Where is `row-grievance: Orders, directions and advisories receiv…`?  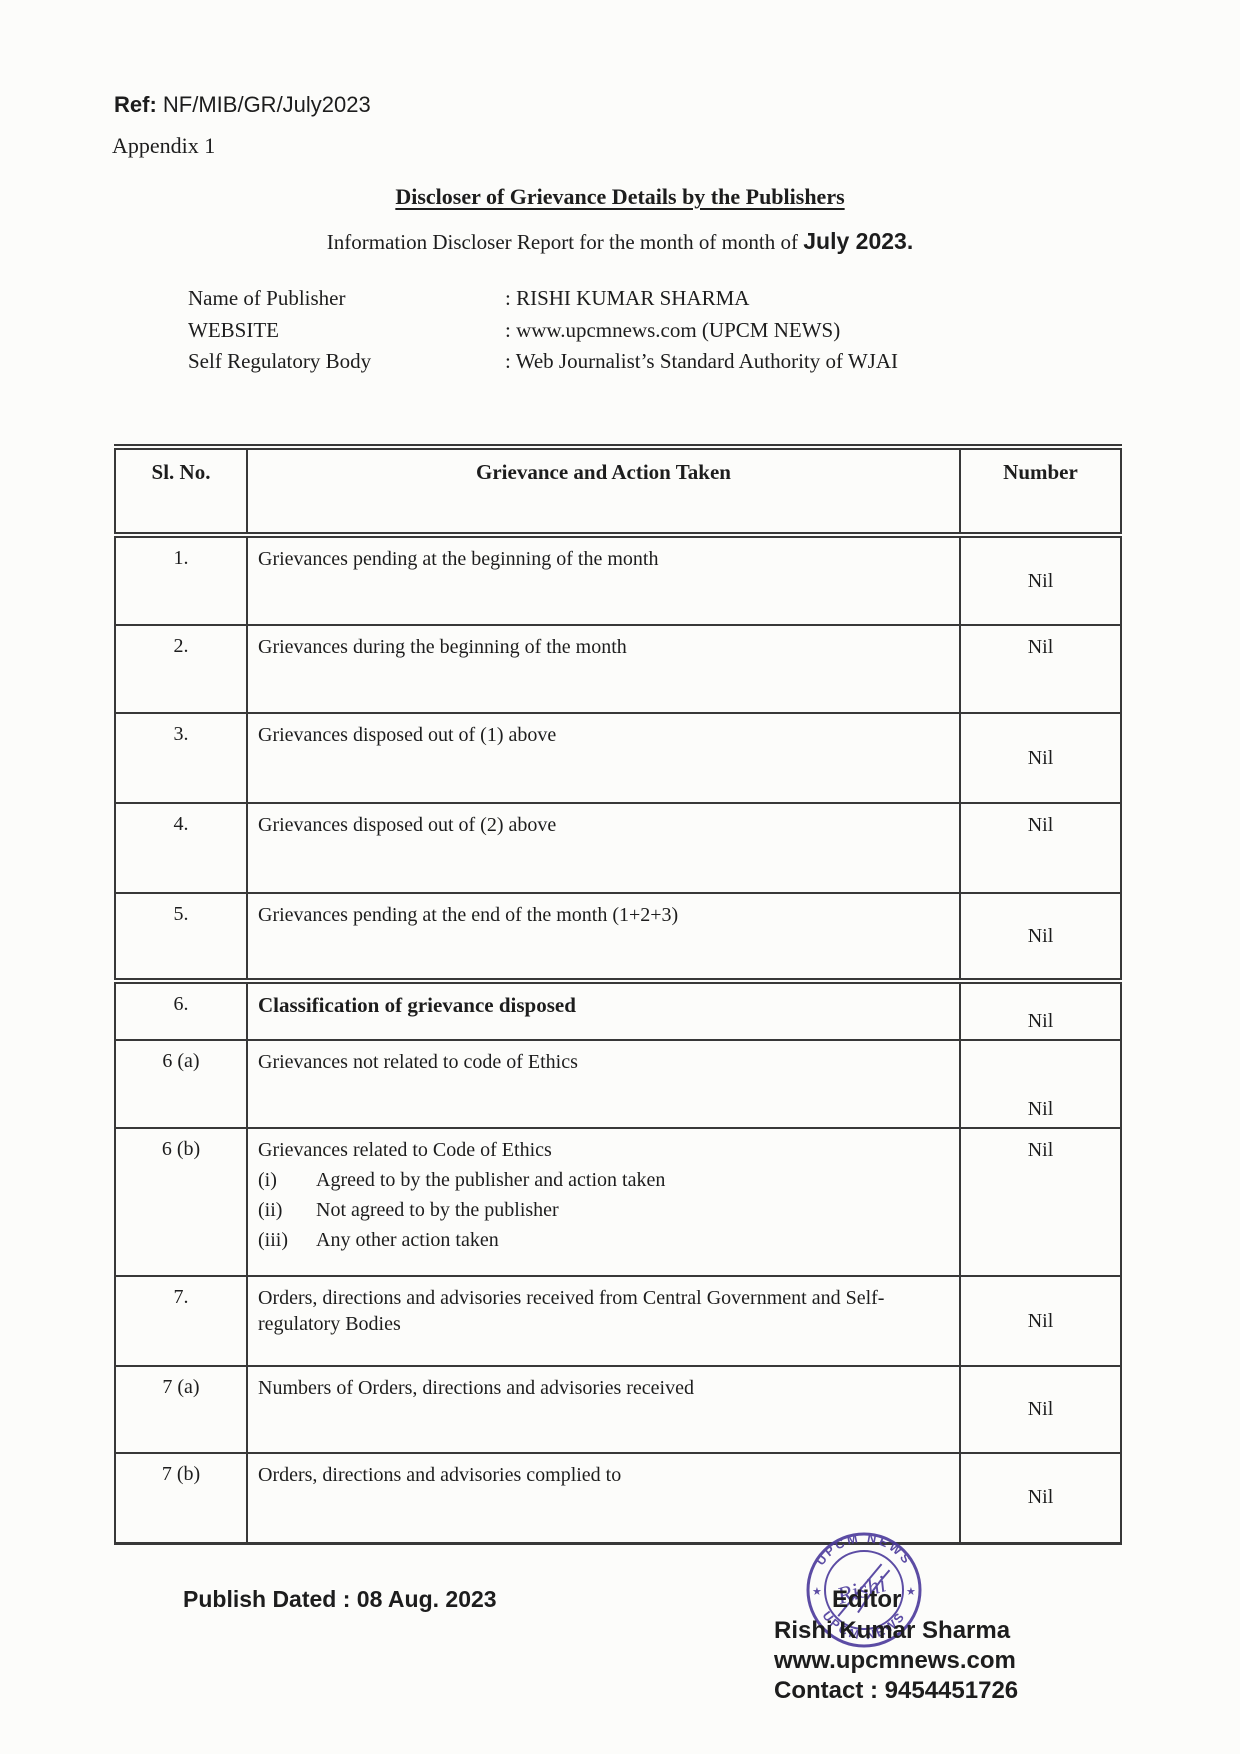
row-grievance: Orders, directions and advisories receiv… is located at coordinates (603, 1321).